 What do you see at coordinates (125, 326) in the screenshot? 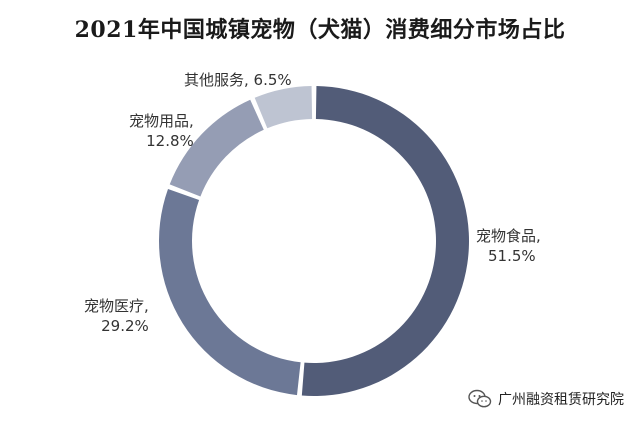
I see `label-pet-medical-value: 29.2%` at bounding box center [125, 326].